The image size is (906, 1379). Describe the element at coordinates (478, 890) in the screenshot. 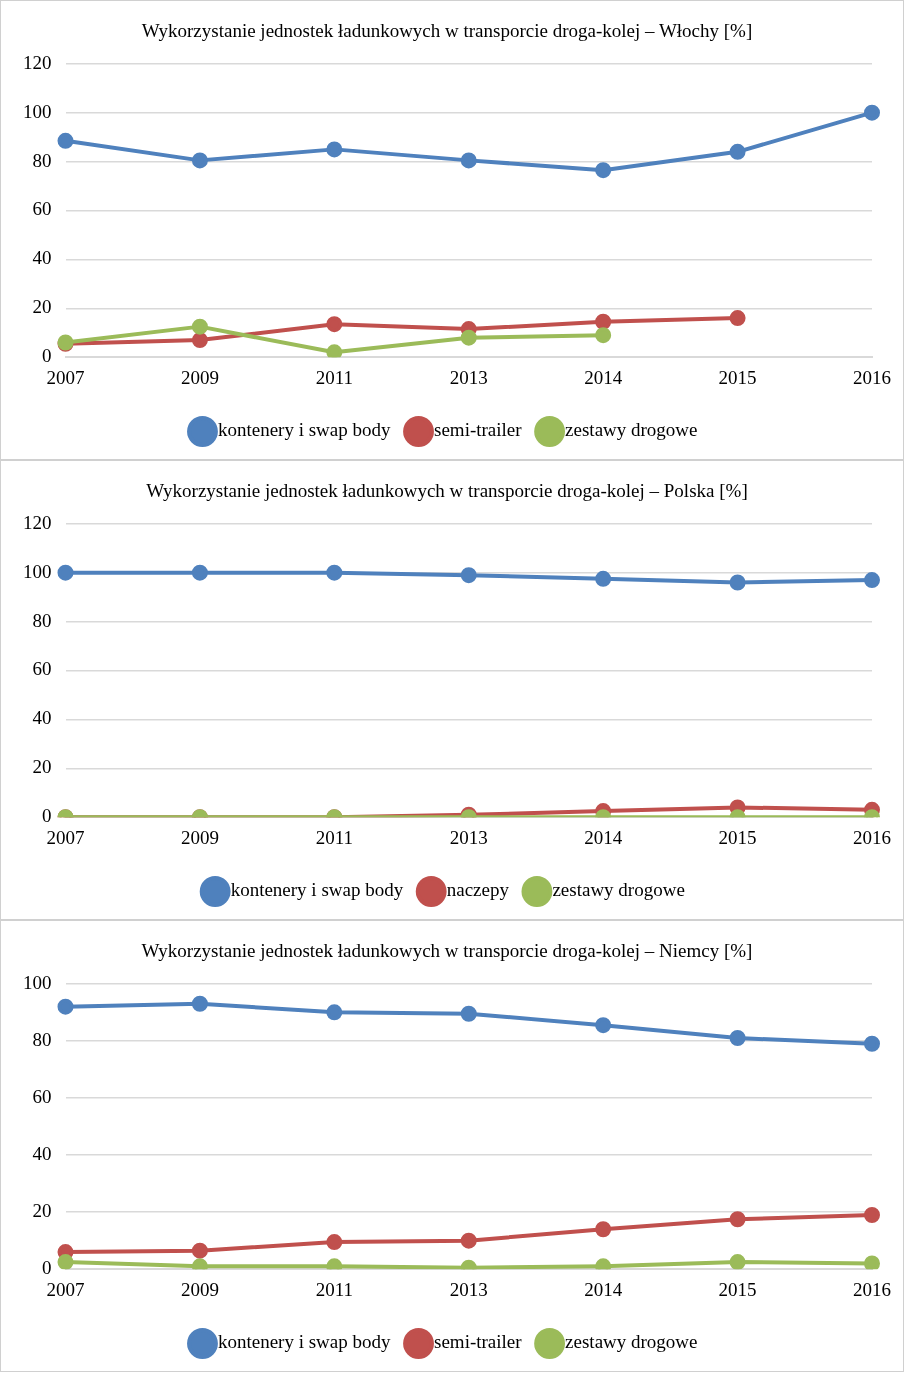

I see `legend-label: naczepy` at that location.